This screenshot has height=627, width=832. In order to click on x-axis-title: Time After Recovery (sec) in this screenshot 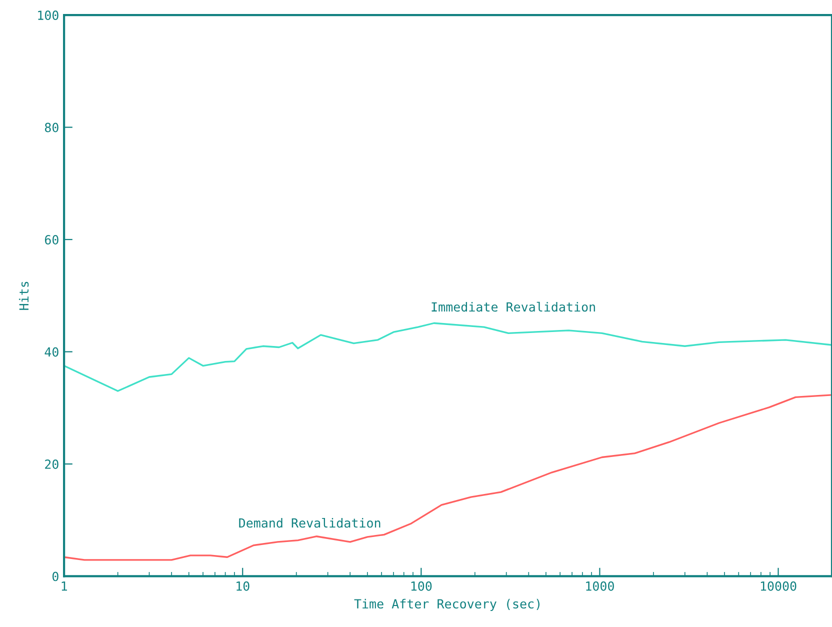, I will do `click(447, 604)`.